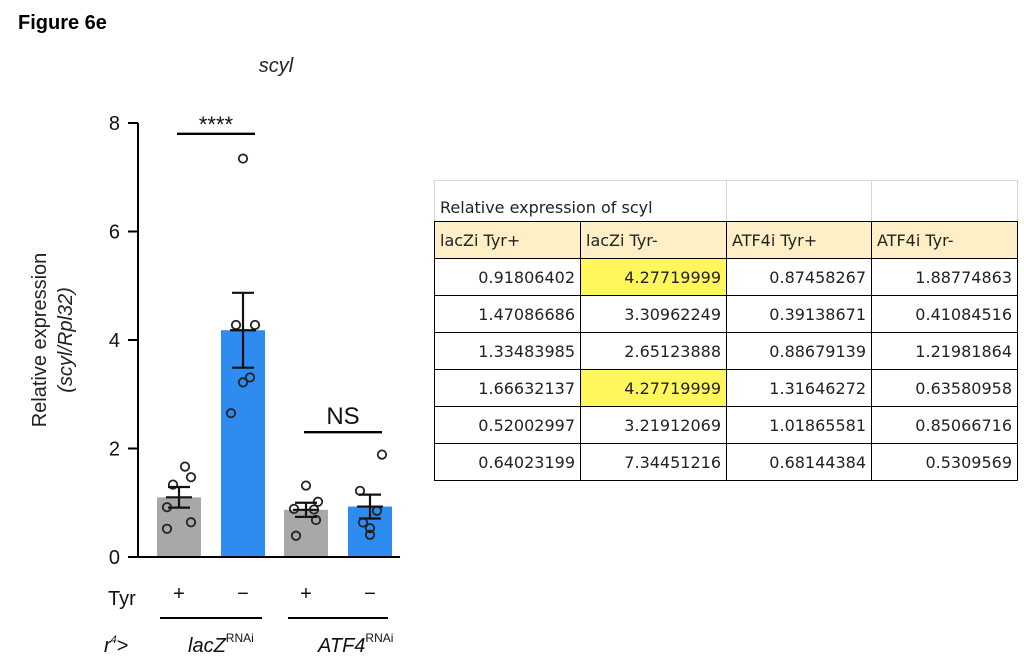 This screenshot has height=670, width=1024. I want to click on table-cell: 0.87458267, so click(799, 277).